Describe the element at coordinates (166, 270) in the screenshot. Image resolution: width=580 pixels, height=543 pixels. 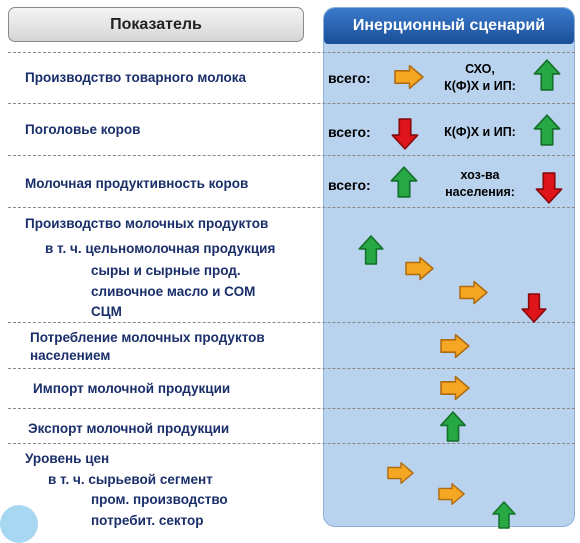
I see `row-label-cheese: сыры и сырные прод.` at that location.